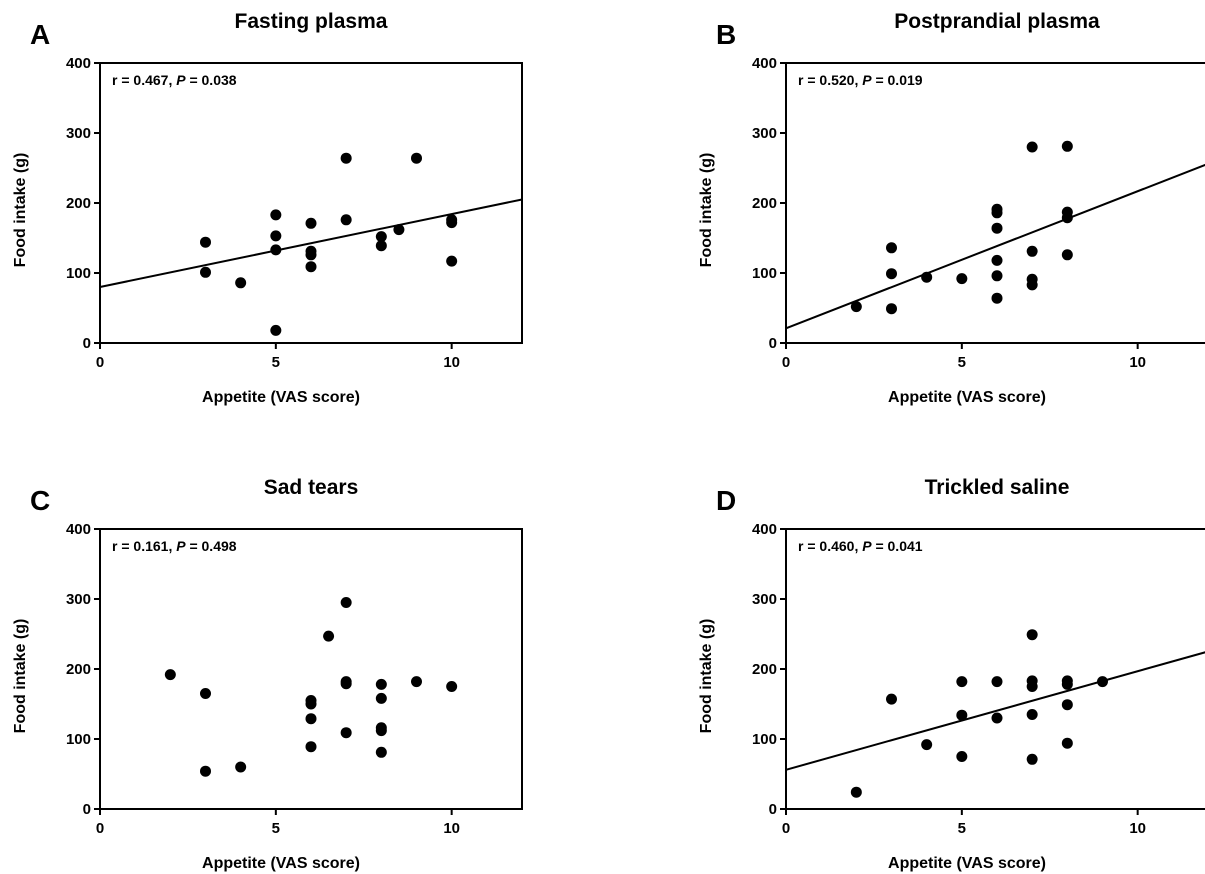  Describe the element at coordinates (40, 500) in the screenshot. I see `panel-label: C` at that location.